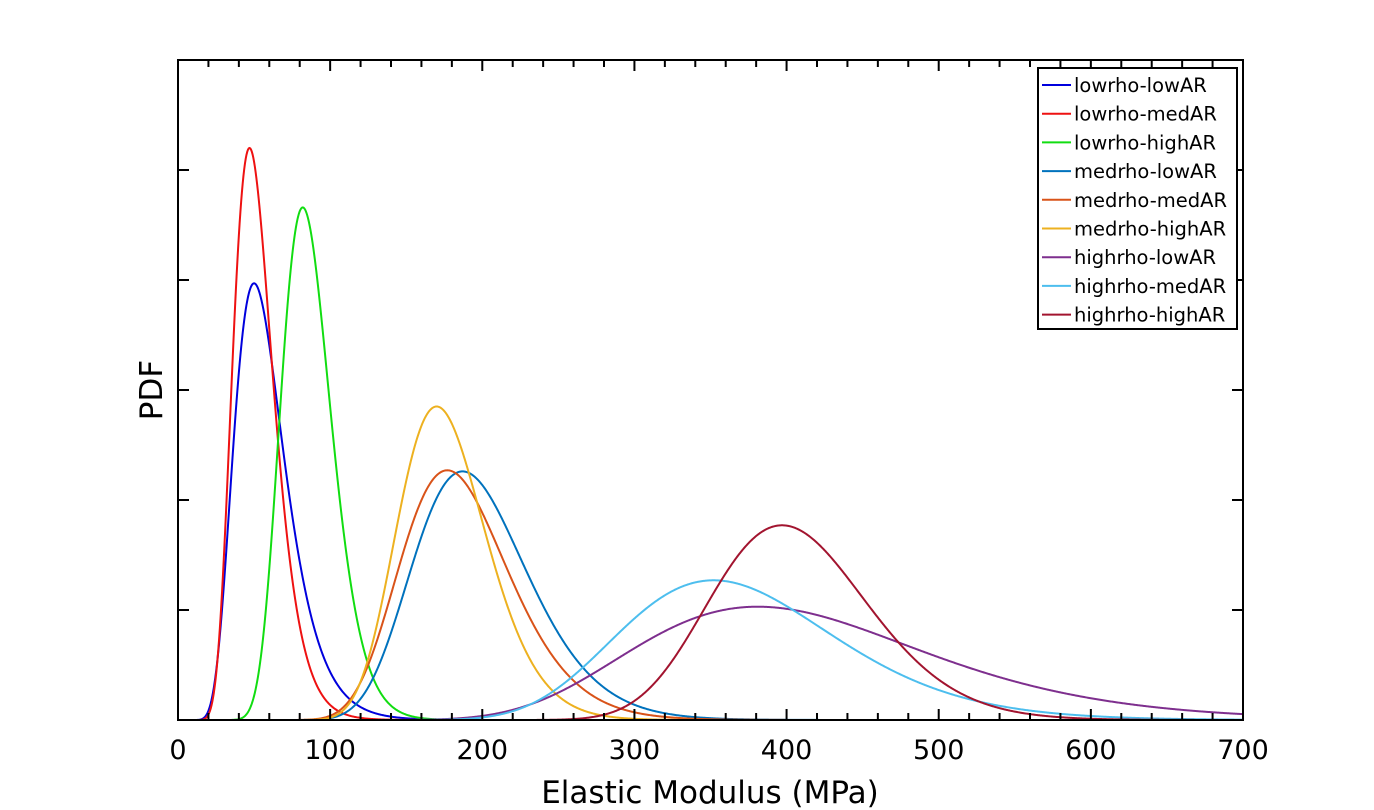  Describe the element at coordinates (710, 792) in the screenshot. I see `x-axis-title: Elastic Modulus (MPa)` at that location.